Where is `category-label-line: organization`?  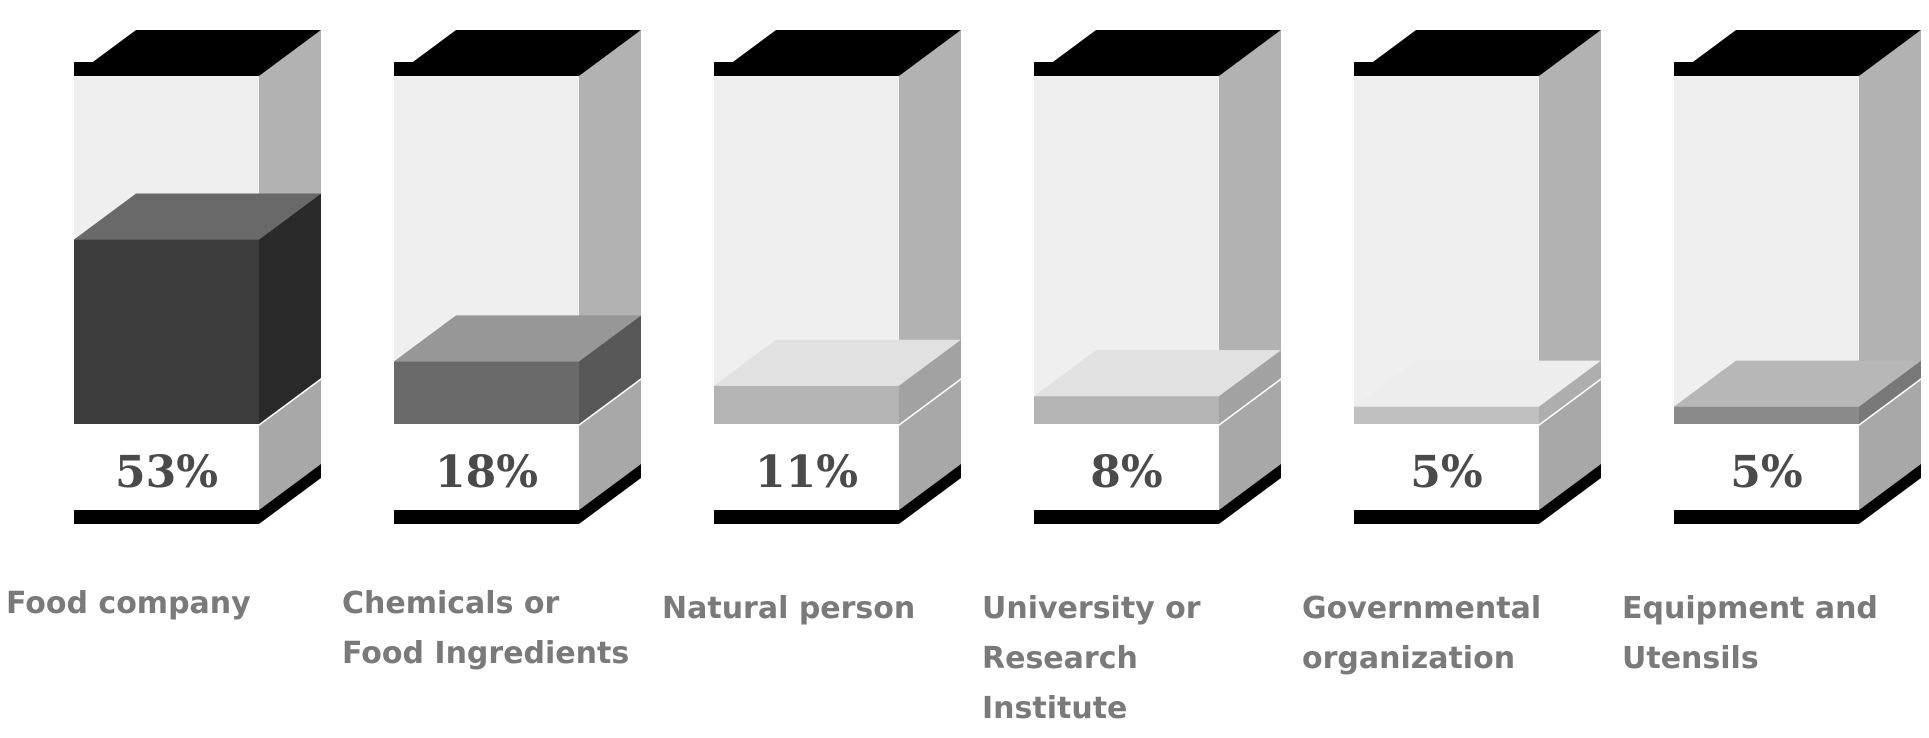
category-label-line: organization is located at coordinates (1408, 658).